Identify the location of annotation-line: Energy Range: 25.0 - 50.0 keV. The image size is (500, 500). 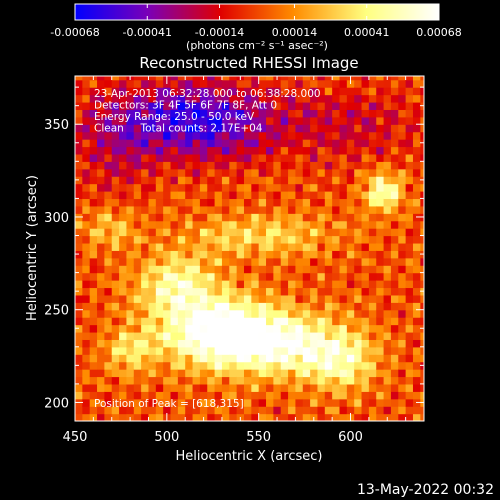
(174, 117).